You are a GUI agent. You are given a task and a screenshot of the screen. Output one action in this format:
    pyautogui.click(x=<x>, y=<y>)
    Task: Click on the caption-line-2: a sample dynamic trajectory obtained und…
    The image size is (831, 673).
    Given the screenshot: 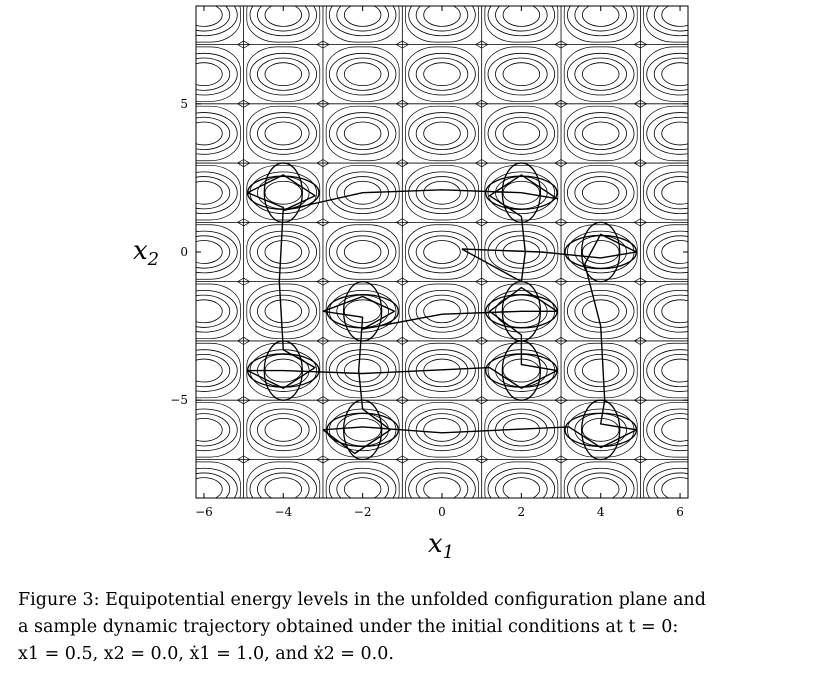 What is the action you would take?
    pyautogui.click(x=348, y=627)
    